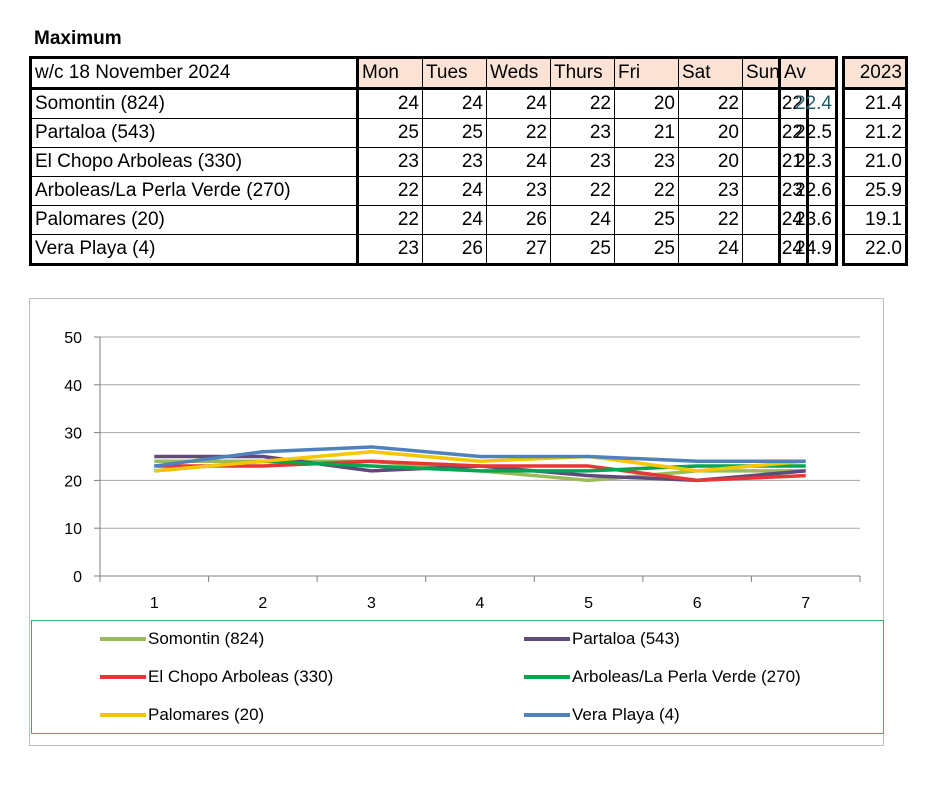 The height and width of the screenshot is (800, 928). I want to click on avg-row: 22.4, so click(808, 103).